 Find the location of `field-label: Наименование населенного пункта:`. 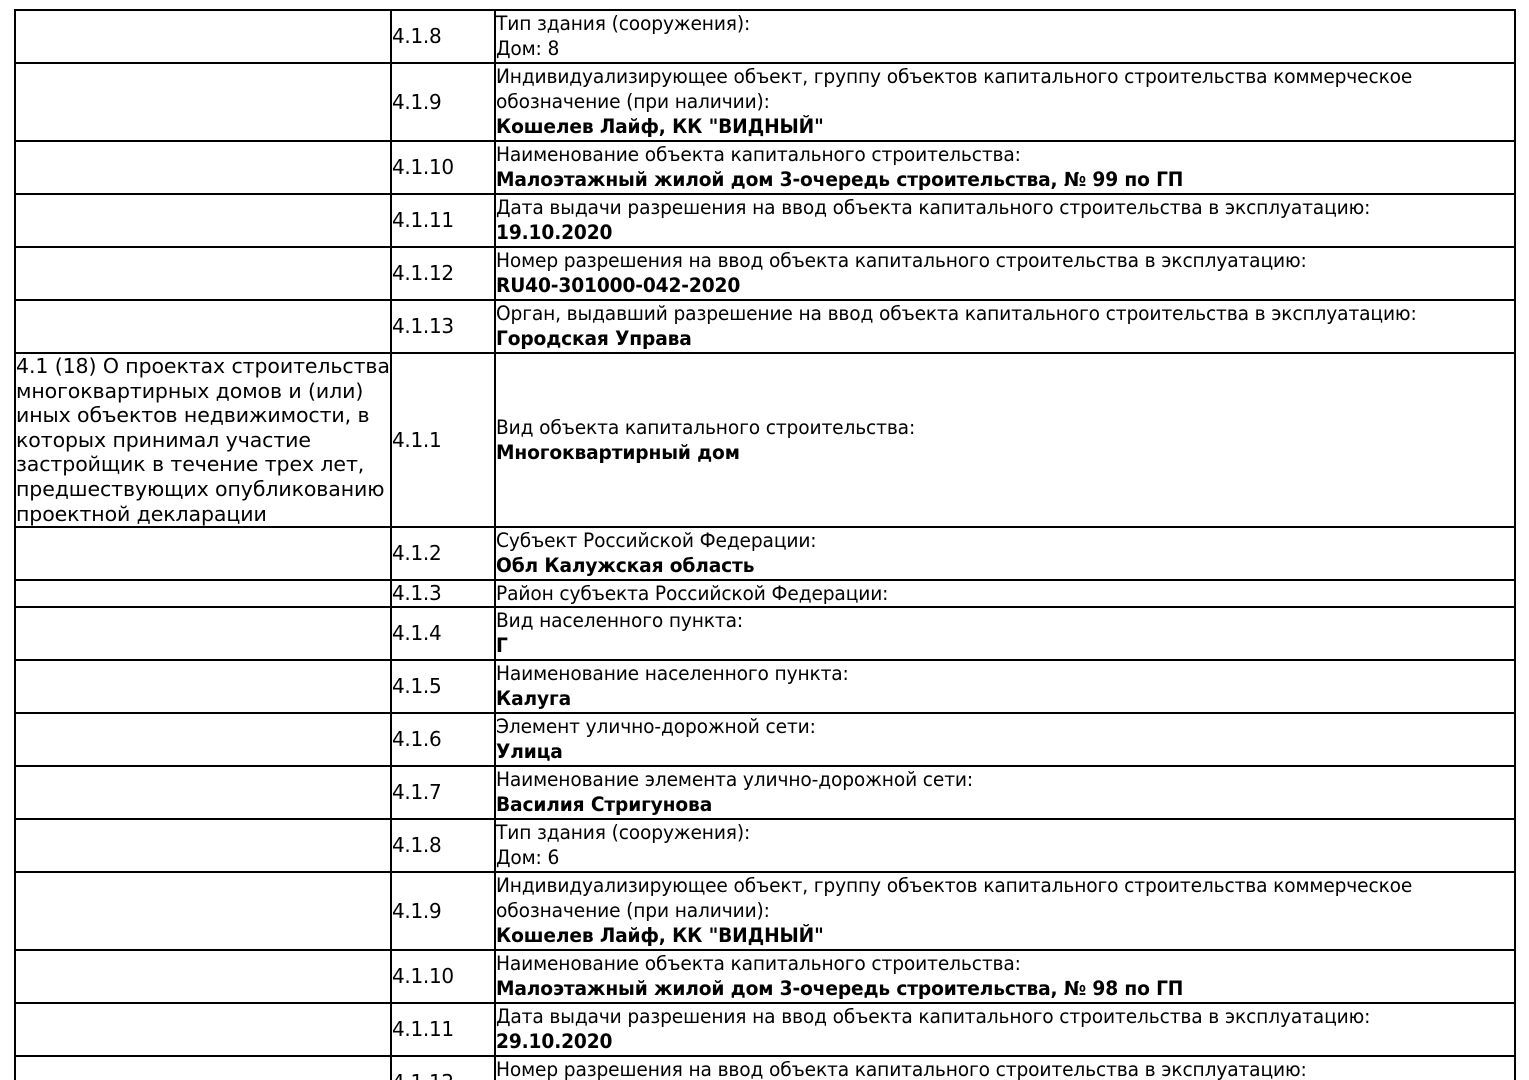

field-label: Наименование населенного пункта: is located at coordinates (672, 674).